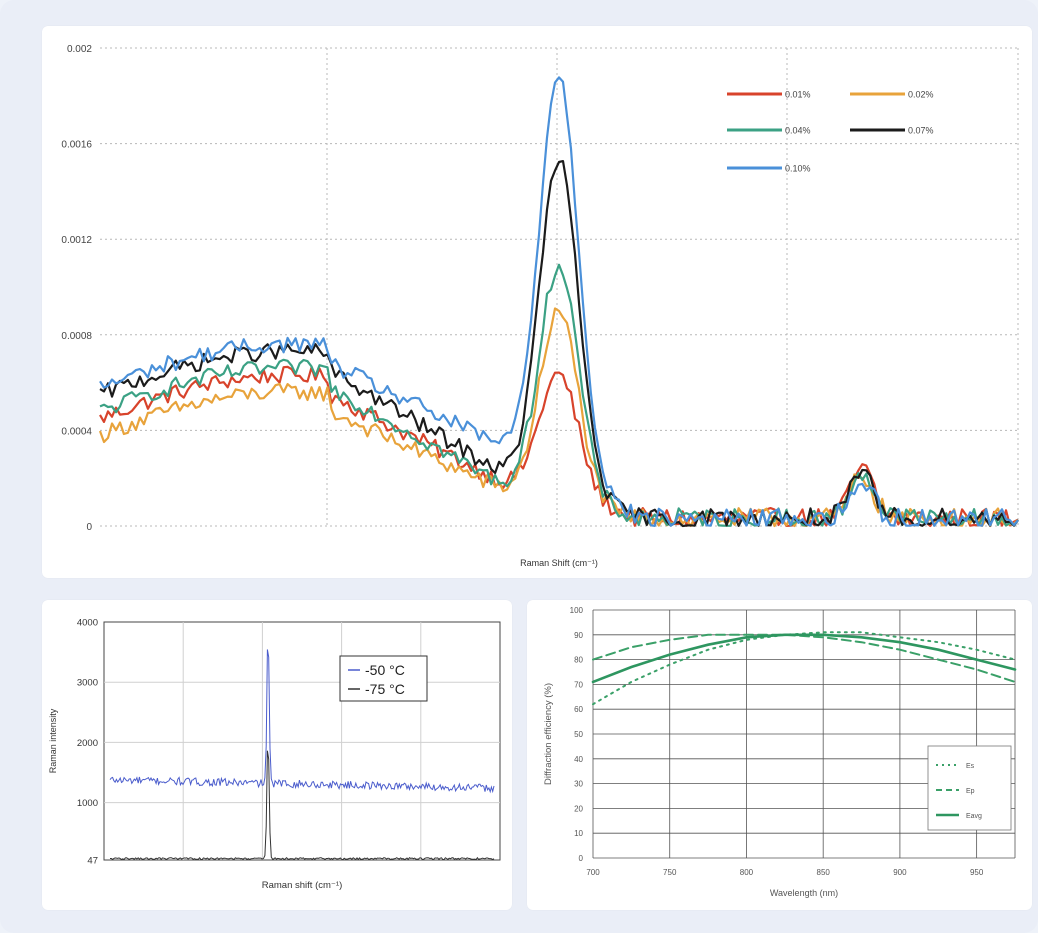  What do you see at coordinates (921, 95) in the screenshot?
I see `legend-label: 0.02%` at bounding box center [921, 95].